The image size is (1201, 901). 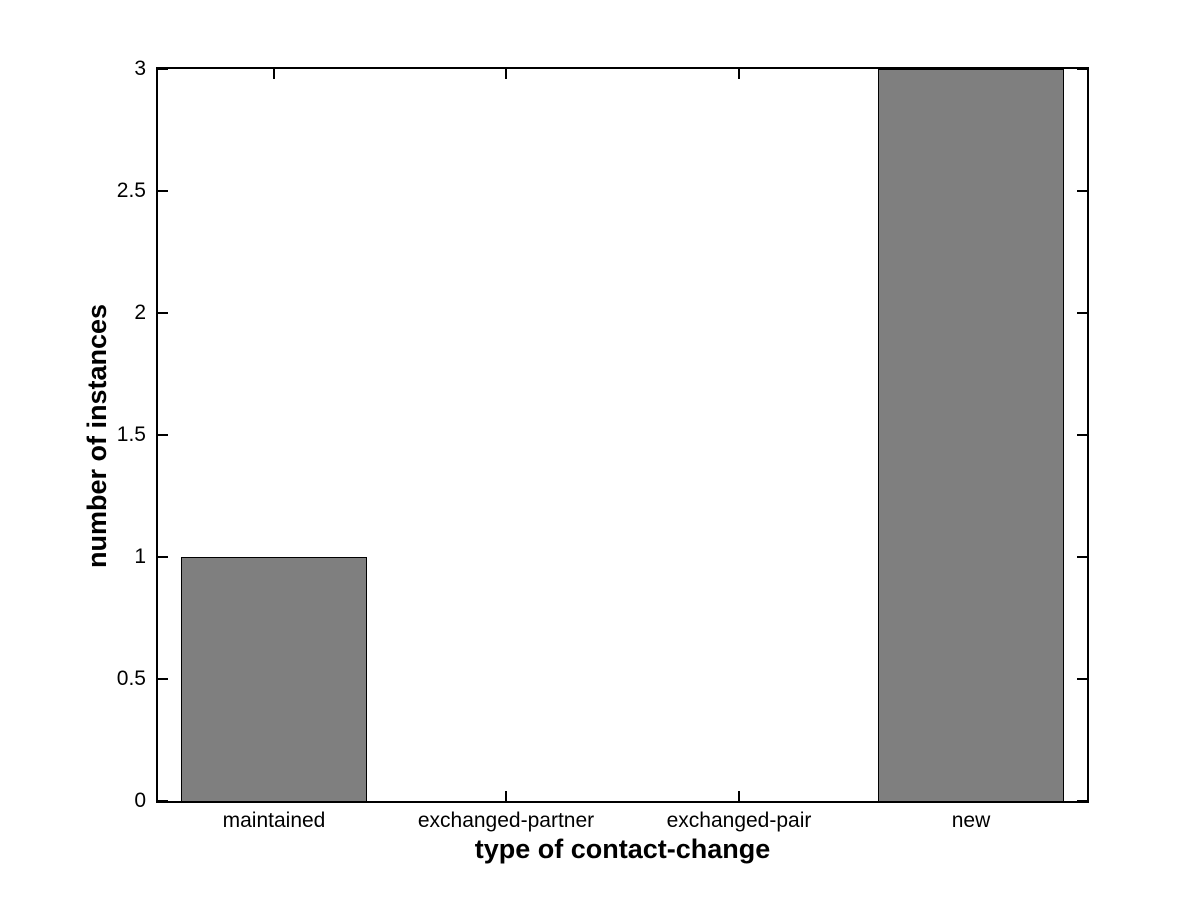 What do you see at coordinates (140, 800) in the screenshot?
I see `y-tick-label: 0` at bounding box center [140, 800].